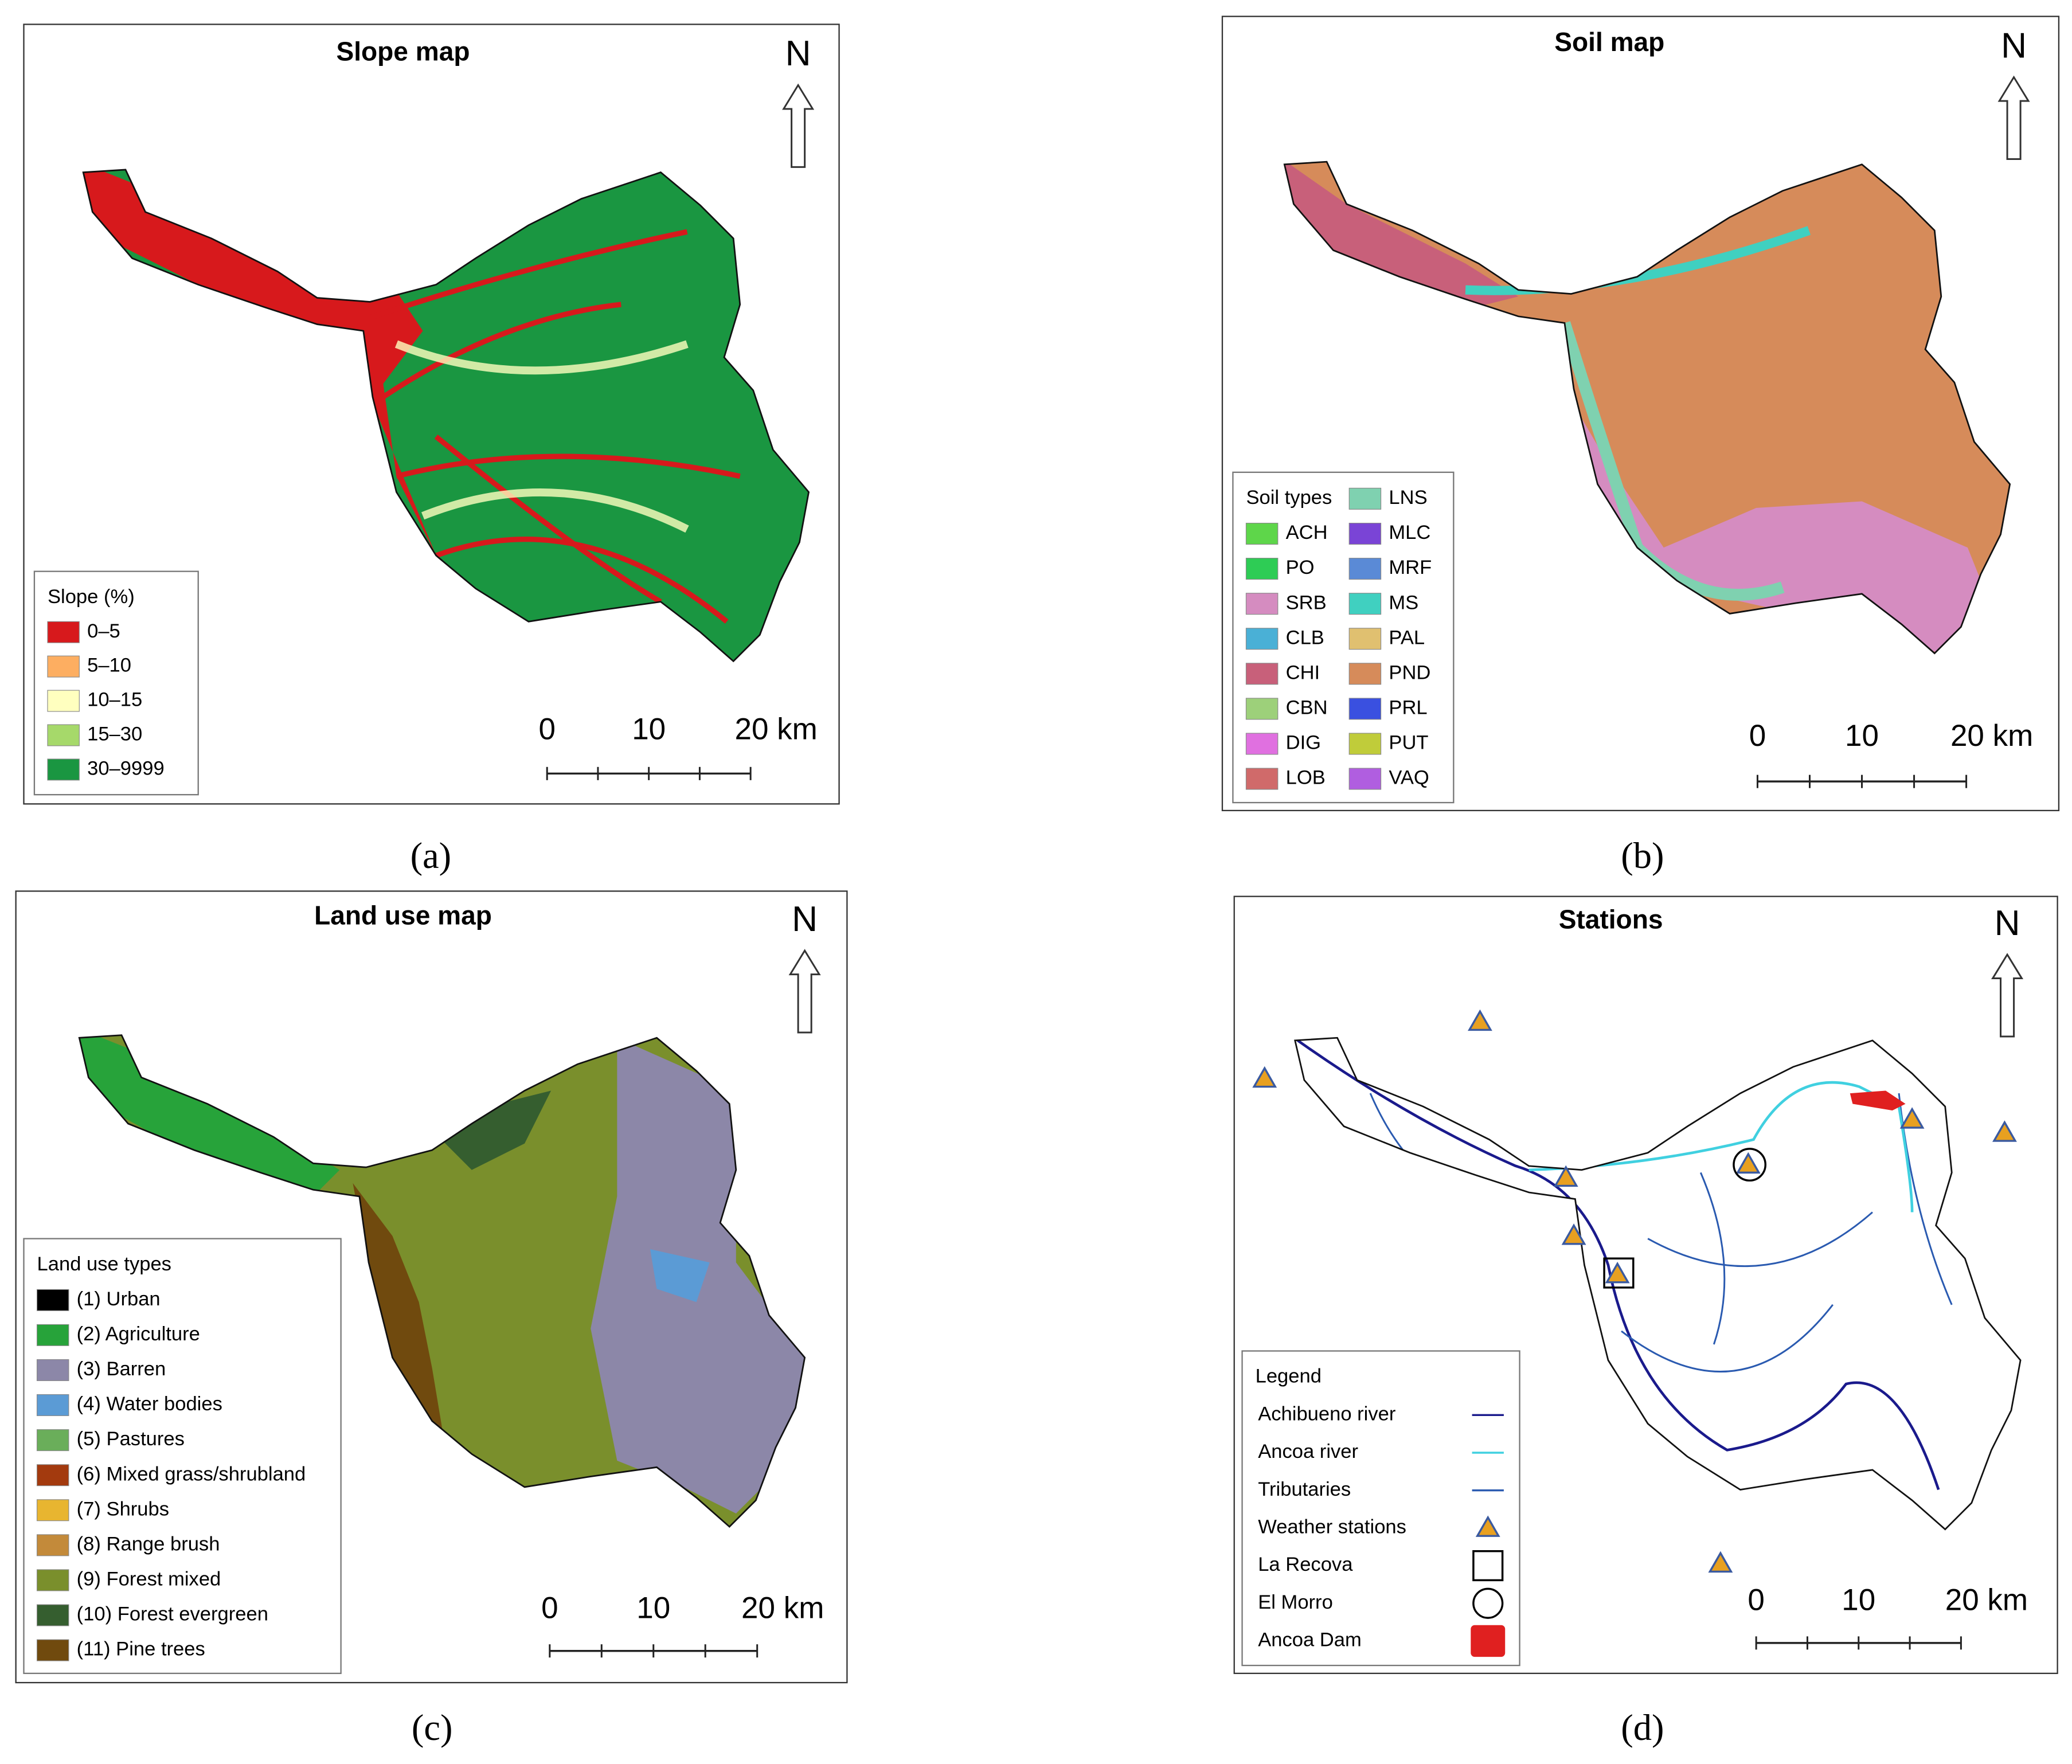 The height and width of the screenshot is (1764, 2072). Describe the element at coordinates (1403, 603) in the screenshot. I see `legend-label: MS` at that location.